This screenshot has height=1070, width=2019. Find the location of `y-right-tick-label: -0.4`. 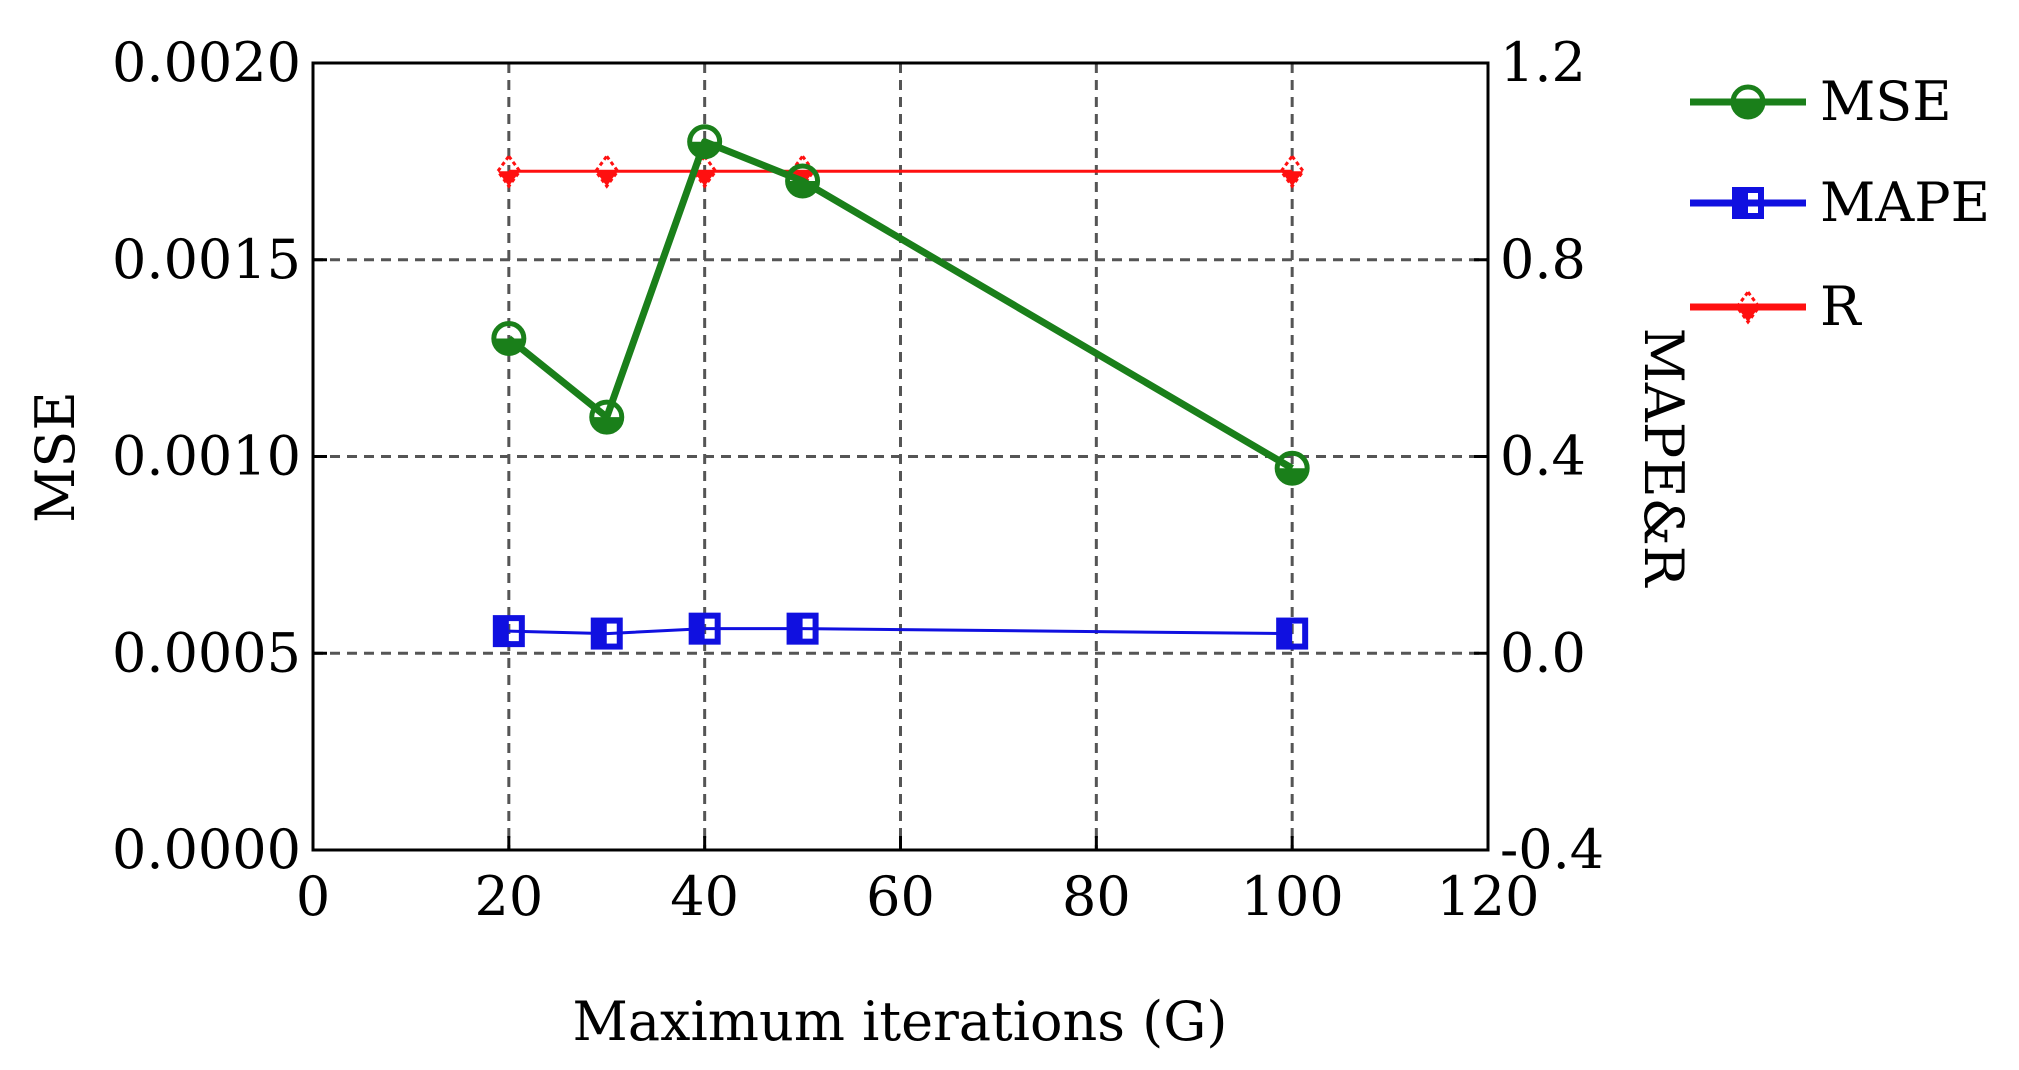

y-right-tick-label: -0.4 is located at coordinates (1552, 849).